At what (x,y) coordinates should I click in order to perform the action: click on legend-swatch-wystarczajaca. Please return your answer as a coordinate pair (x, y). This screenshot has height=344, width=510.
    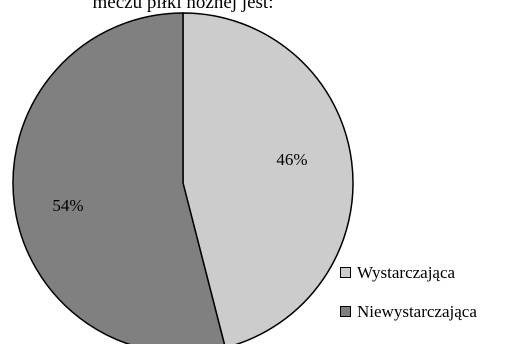
    Looking at the image, I should click on (345, 272).